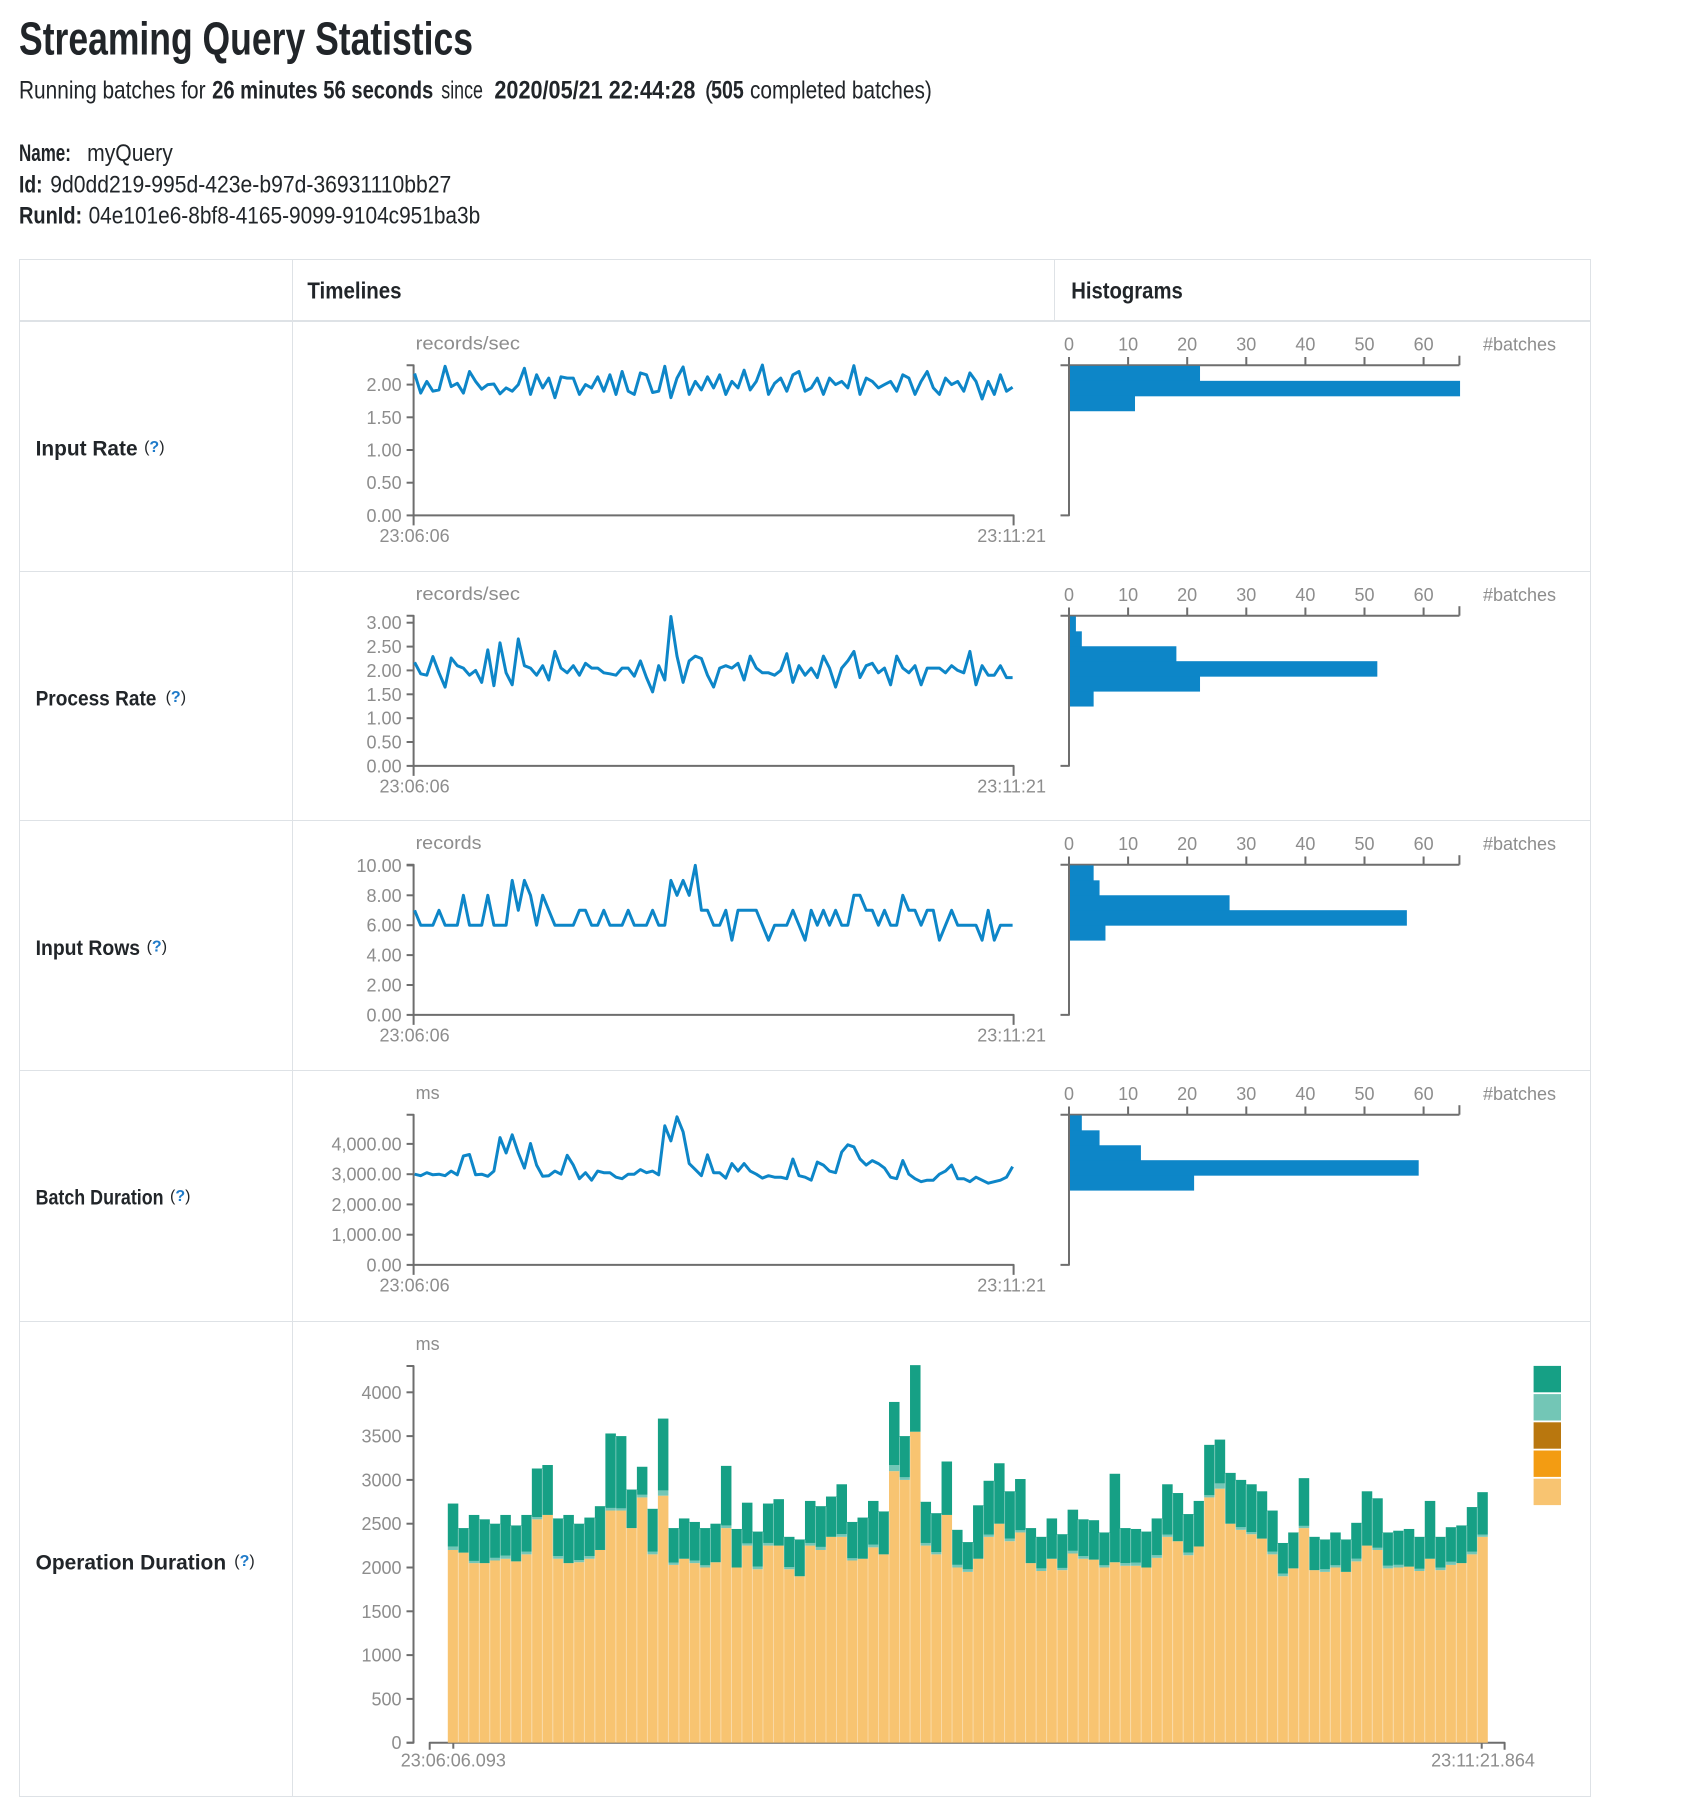 This screenshot has width=1693, height=1820. What do you see at coordinates (381, 1437) in the screenshot?
I see `svg-text: 3500` at bounding box center [381, 1437].